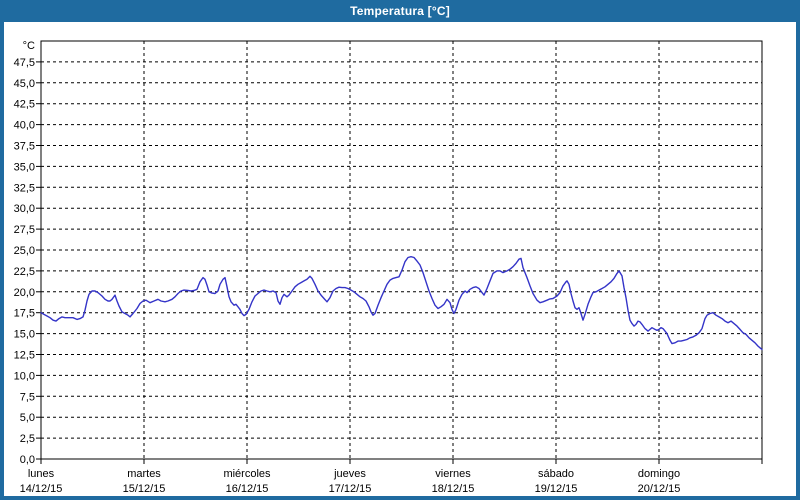  What do you see at coordinates (24, 63) in the screenshot?
I see `y-tick-label: 47,5` at bounding box center [24, 63].